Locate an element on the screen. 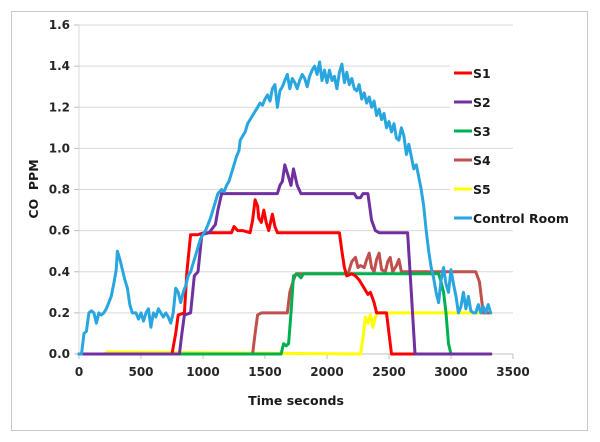 Image resolution: width=600 pixels, height=442 pixels. legend-label: S2 is located at coordinates (482, 102).